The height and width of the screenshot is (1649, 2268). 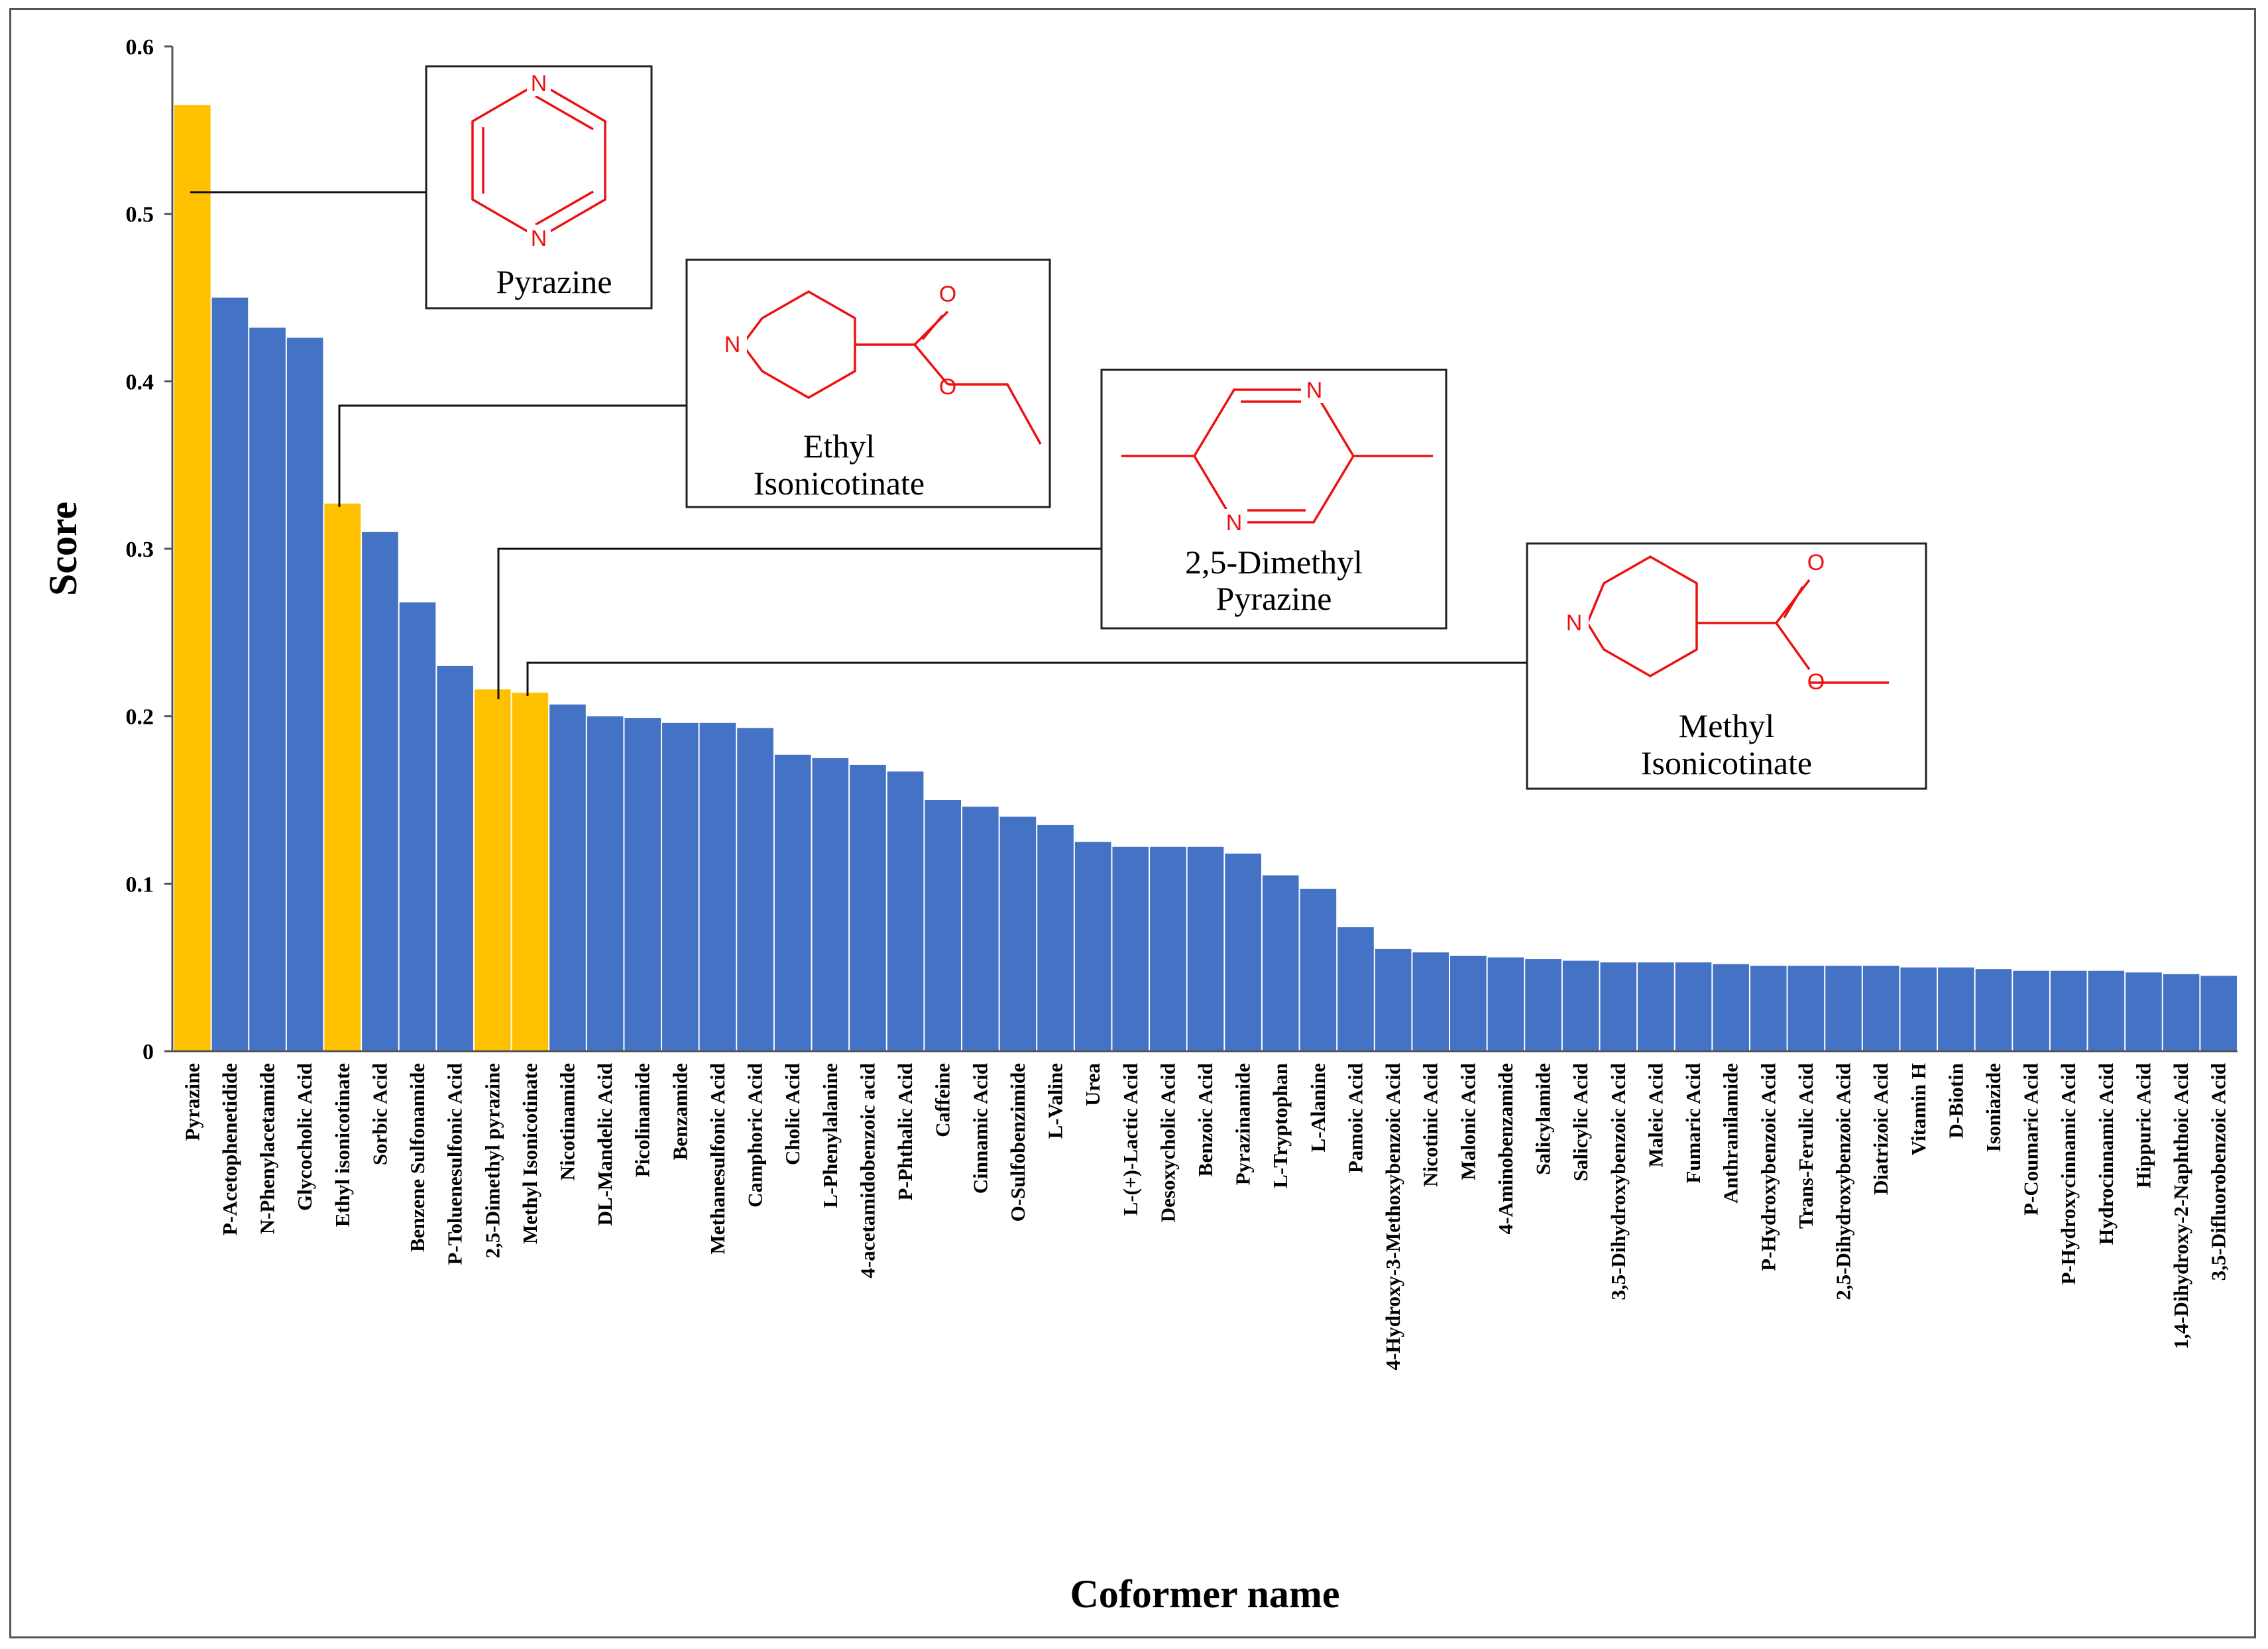 What do you see at coordinates (2143, 1125) in the screenshot?
I see `x-category-label: Hippuric Acid` at bounding box center [2143, 1125].